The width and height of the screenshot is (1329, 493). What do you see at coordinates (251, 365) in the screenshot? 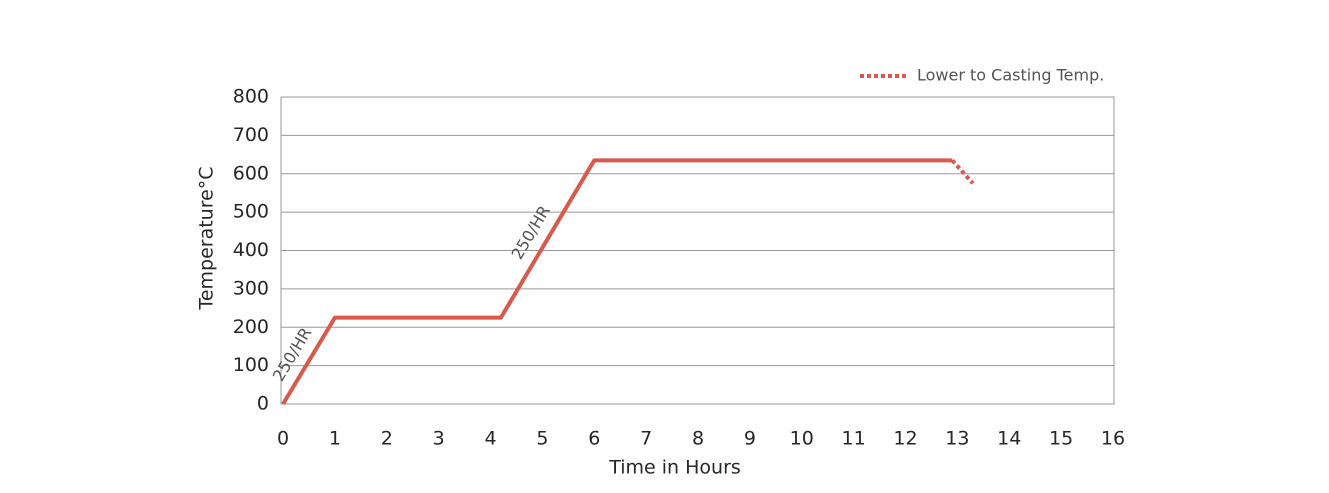
I see `y-tick-label: 100` at bounding box center [251, 365].